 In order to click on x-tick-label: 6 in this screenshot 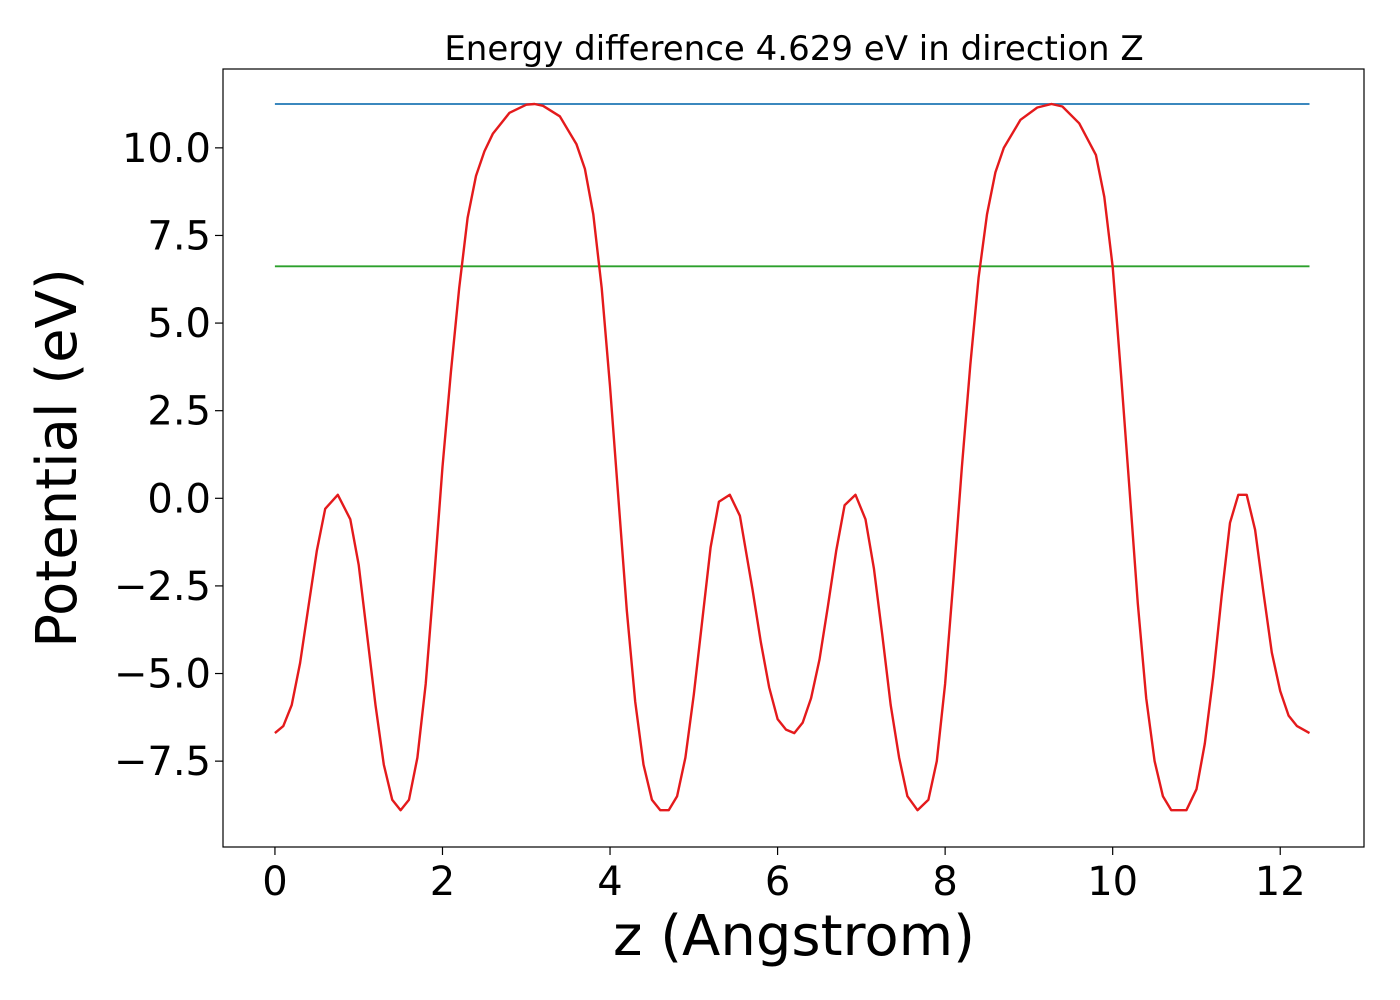, I will do `click(777, 882)`.